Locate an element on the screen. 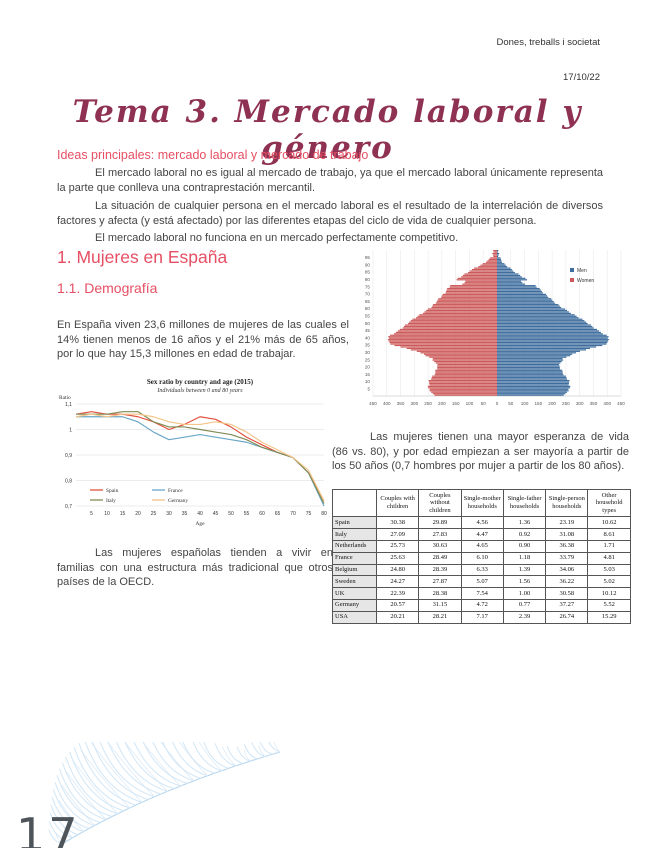  svg-text: 20 is located at coordinates (368, 367).